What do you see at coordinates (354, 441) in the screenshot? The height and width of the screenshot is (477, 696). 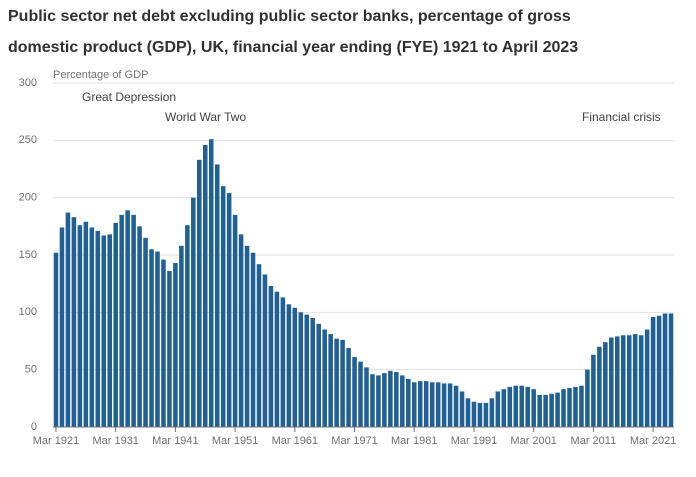 I see `x-tick-label: Mar 1971` at bounding box center [354, 441].